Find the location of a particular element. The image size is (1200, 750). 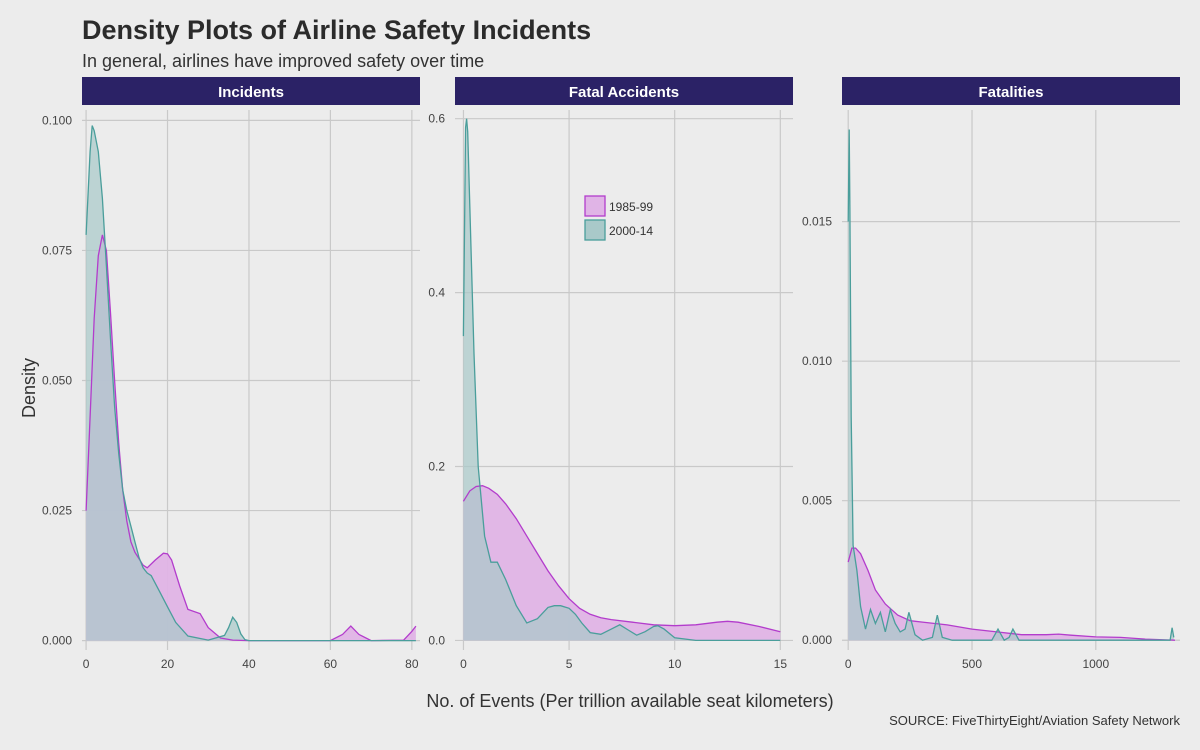

x-tick-label-incidents-4: 80 is located at coordinates (412, 664).